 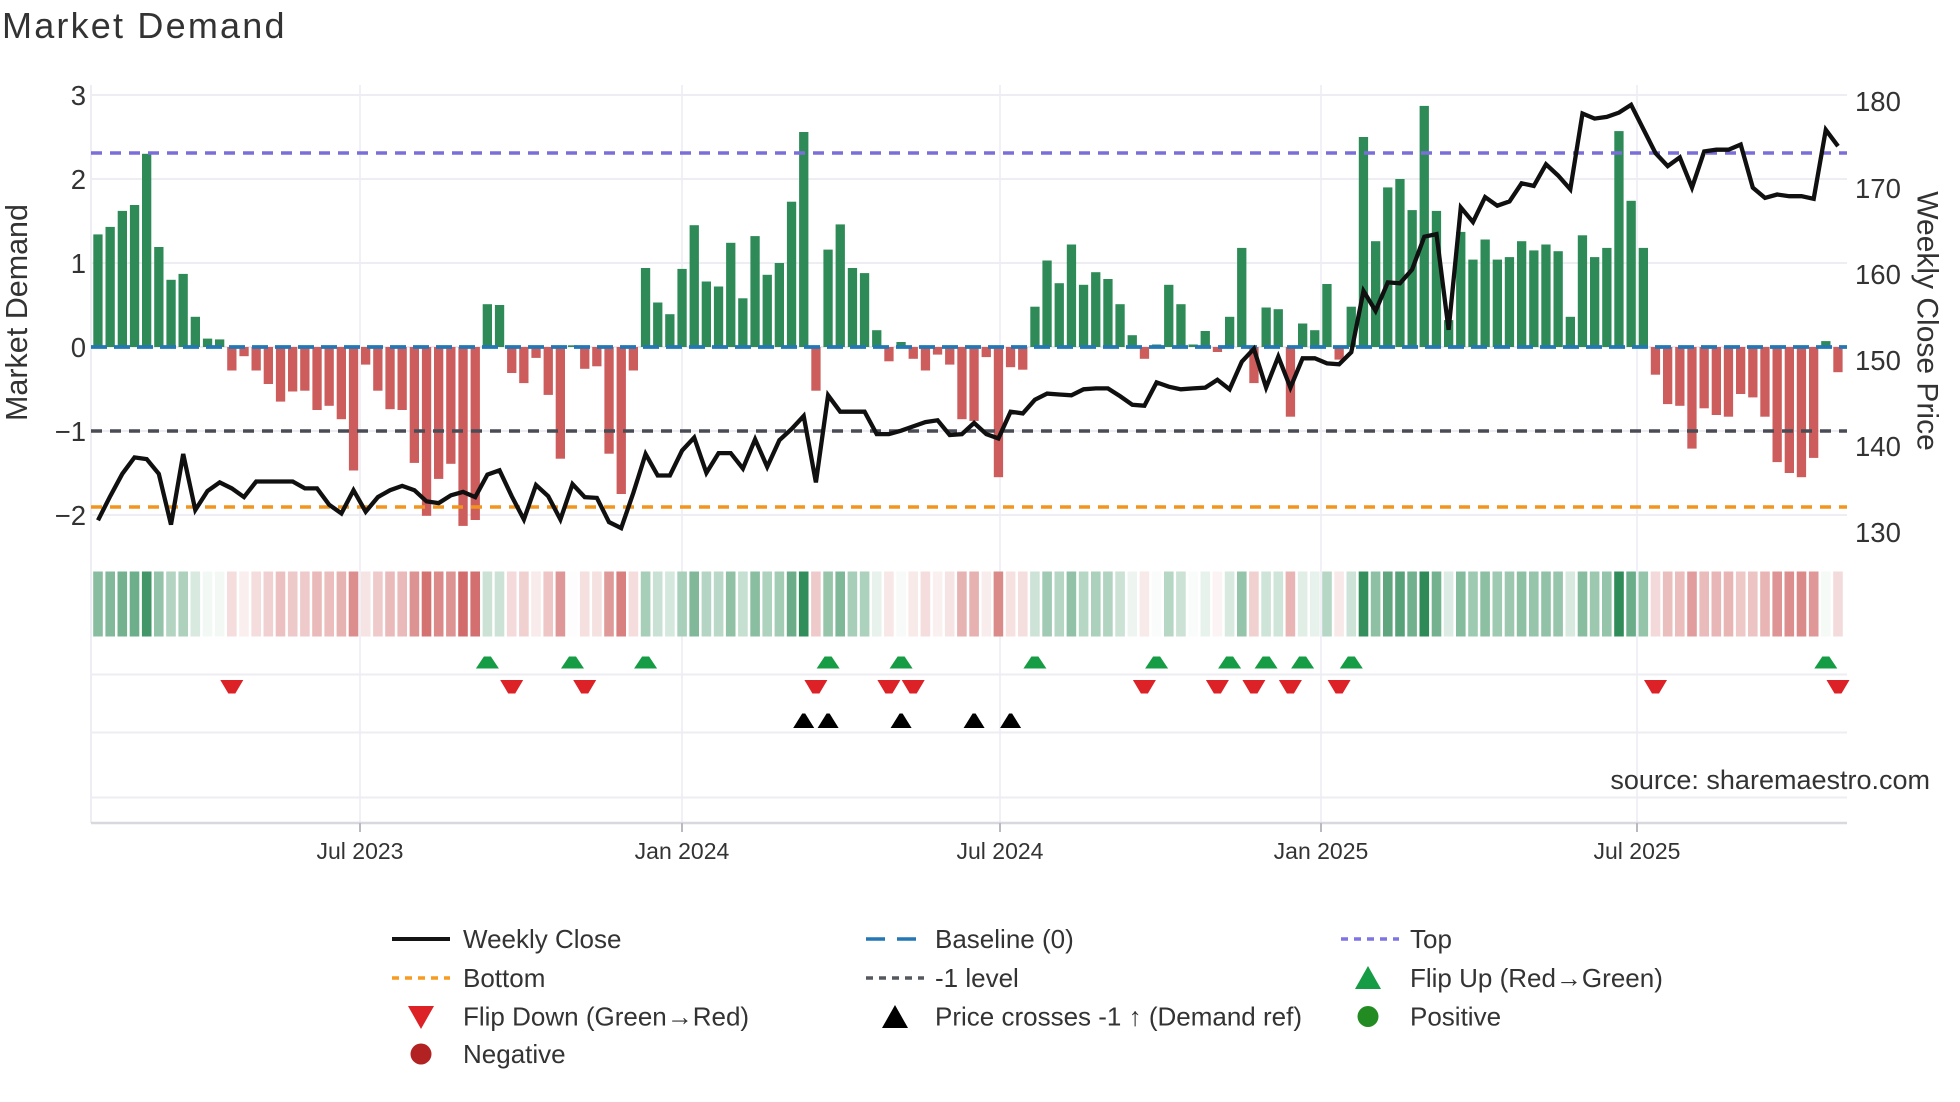 What do you see at coordinates (977, 978) in the screenshot?
I see `svg-text: -1 level` at bounding box center [977, 978].